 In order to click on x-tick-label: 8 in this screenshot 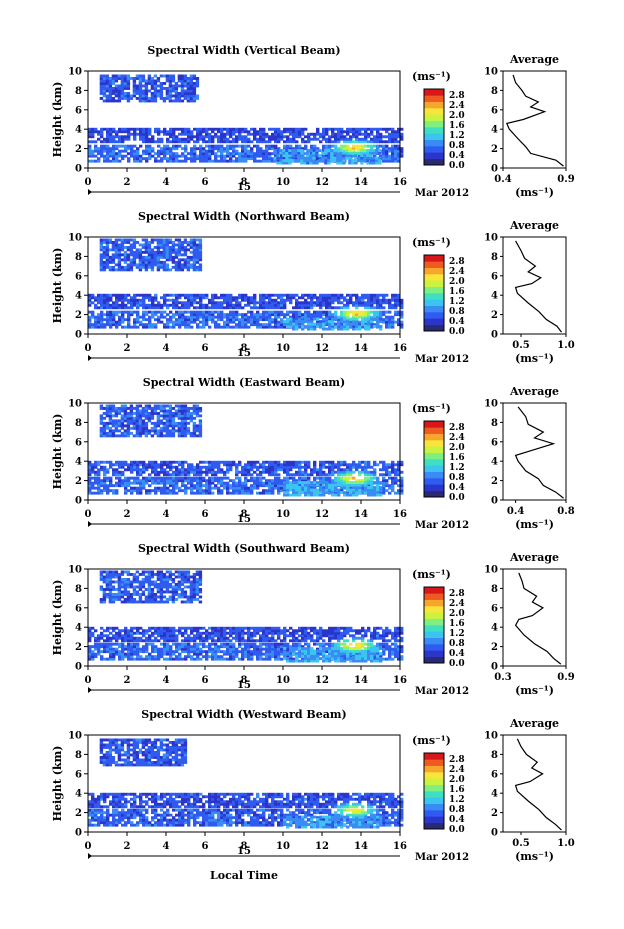, I will do `click(244, 348)`.